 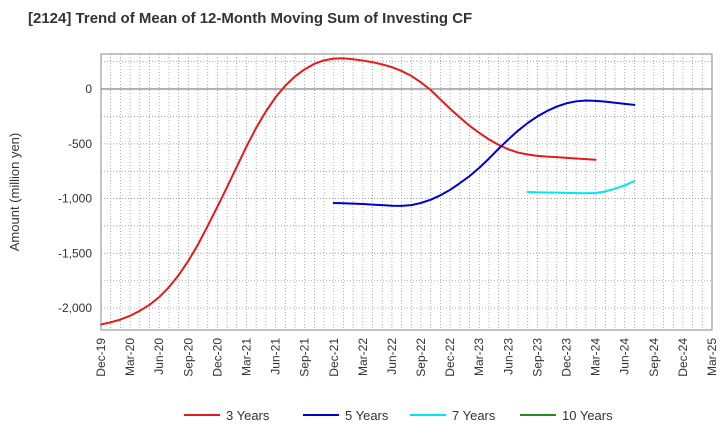 I want to click on x-tick-label: Jun-24, so click(x=625, y=356).